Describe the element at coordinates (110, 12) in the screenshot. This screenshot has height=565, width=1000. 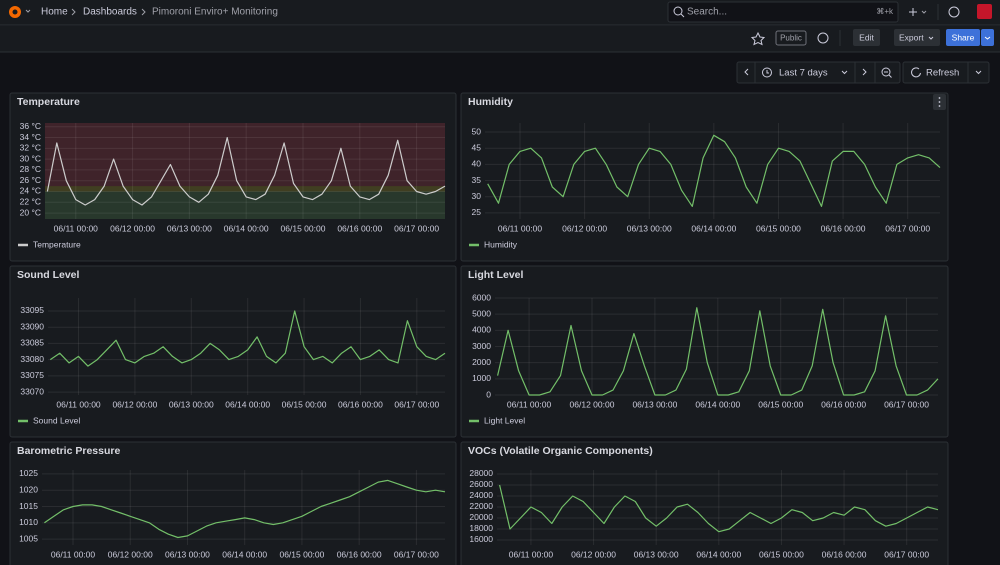
I see `breadcrumb: Dashboards` at that location.